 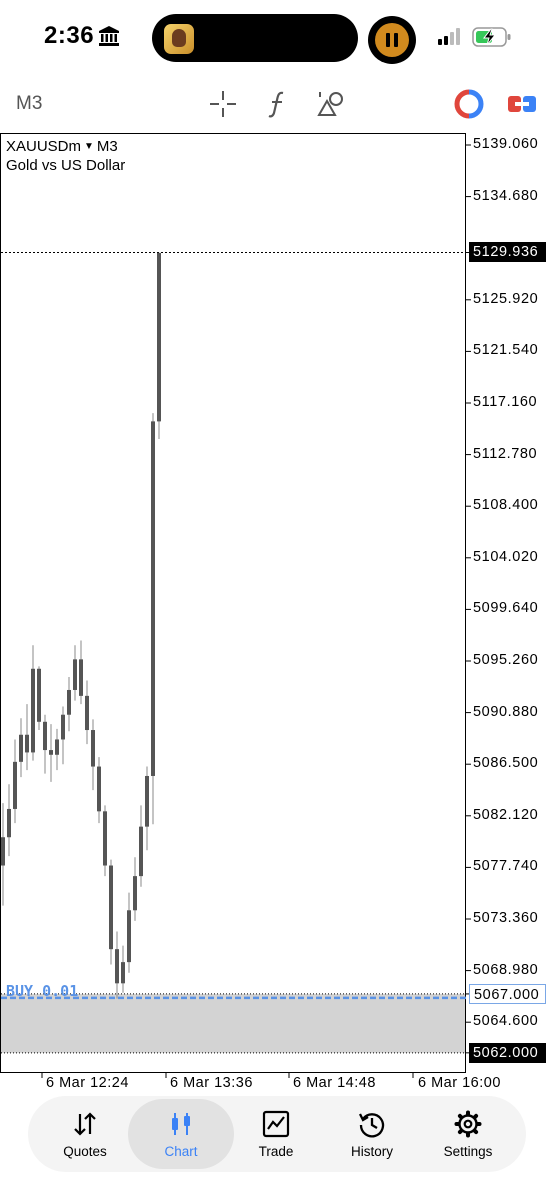 I want to click on price-axis-label: 5090.880, so click(x=506, y=711).